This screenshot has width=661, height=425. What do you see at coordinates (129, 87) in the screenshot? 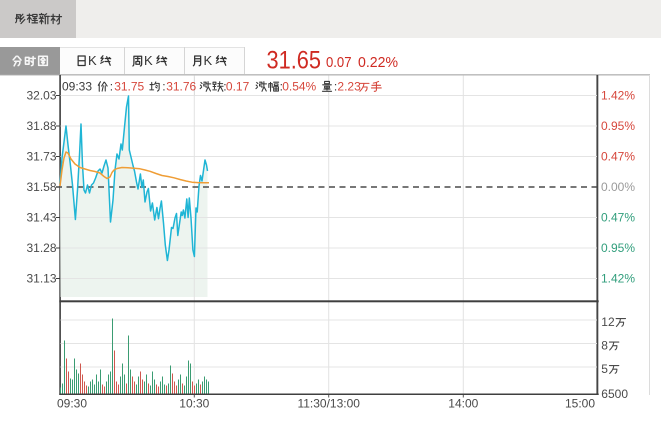
I see `svg-text: 31.75` at bounding box center [129, 87].